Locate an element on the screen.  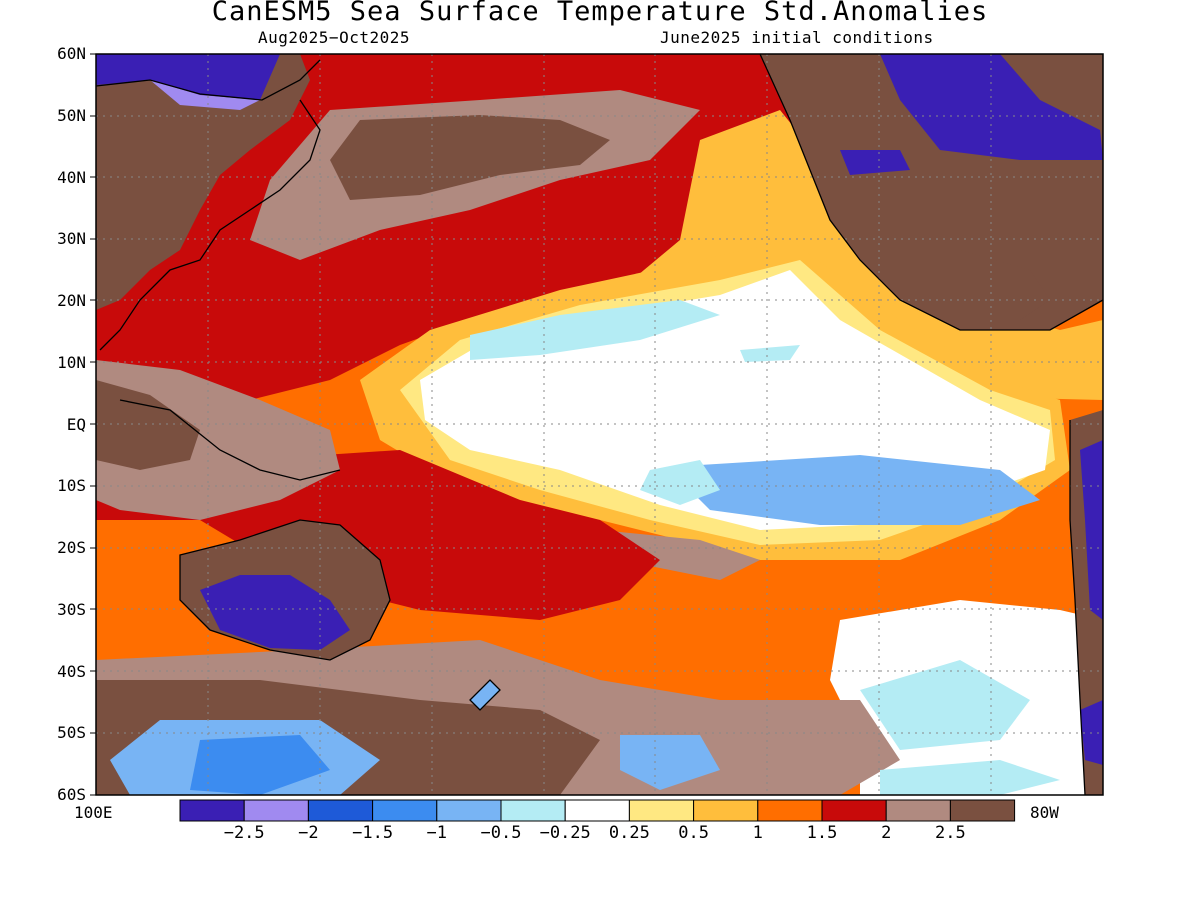
north-brown-patch is located at coordinates (470, 157).